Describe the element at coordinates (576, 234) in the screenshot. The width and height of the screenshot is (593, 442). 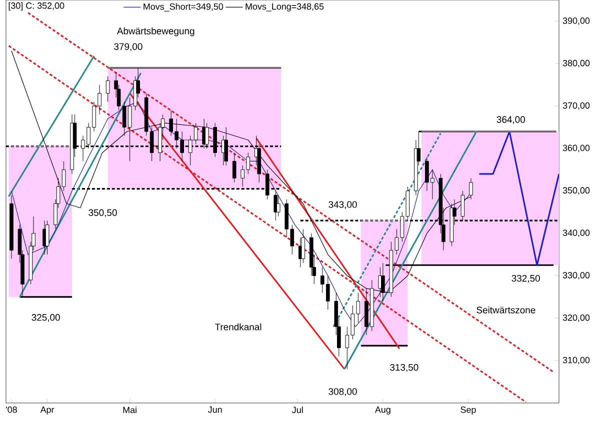
I see `y-tick-label: 340,00` at that location.